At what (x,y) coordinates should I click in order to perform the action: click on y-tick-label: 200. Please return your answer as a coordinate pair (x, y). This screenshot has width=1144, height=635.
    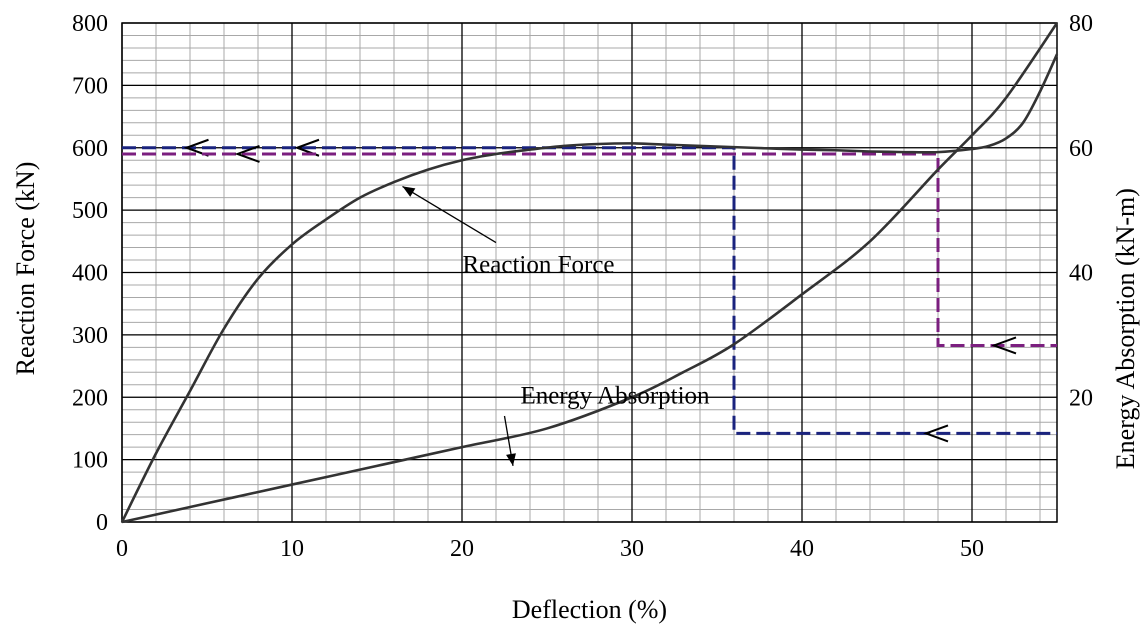
    Looking at the image, I should click on (90, 398).